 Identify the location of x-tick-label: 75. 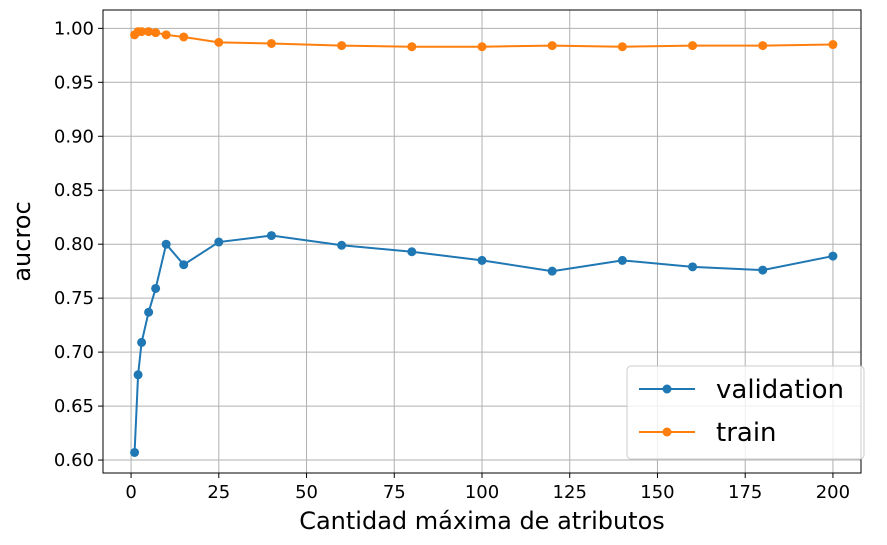
(394, 492).